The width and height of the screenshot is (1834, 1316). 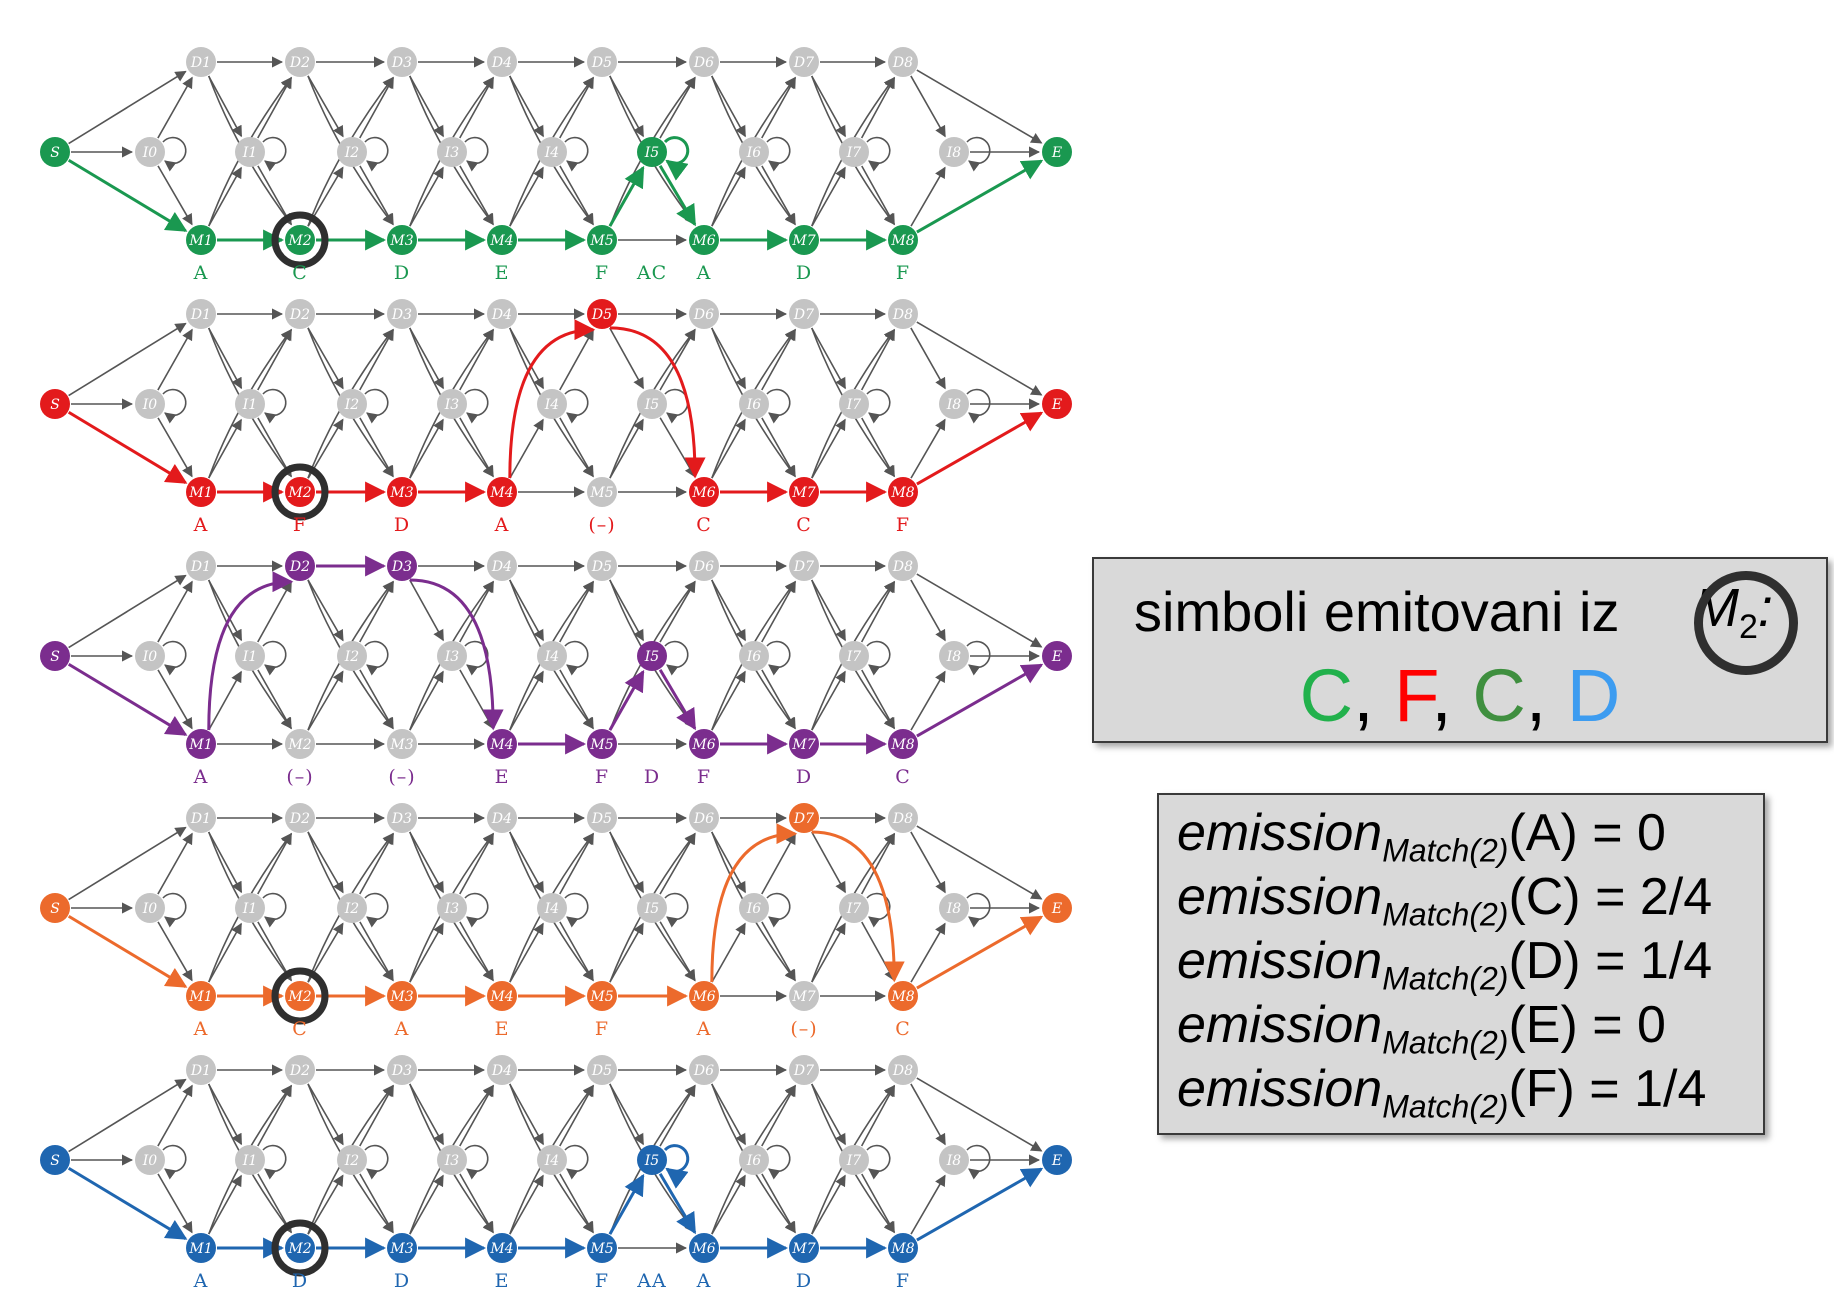 I want to click on state-label: I6, so click(x=754, y=1161).